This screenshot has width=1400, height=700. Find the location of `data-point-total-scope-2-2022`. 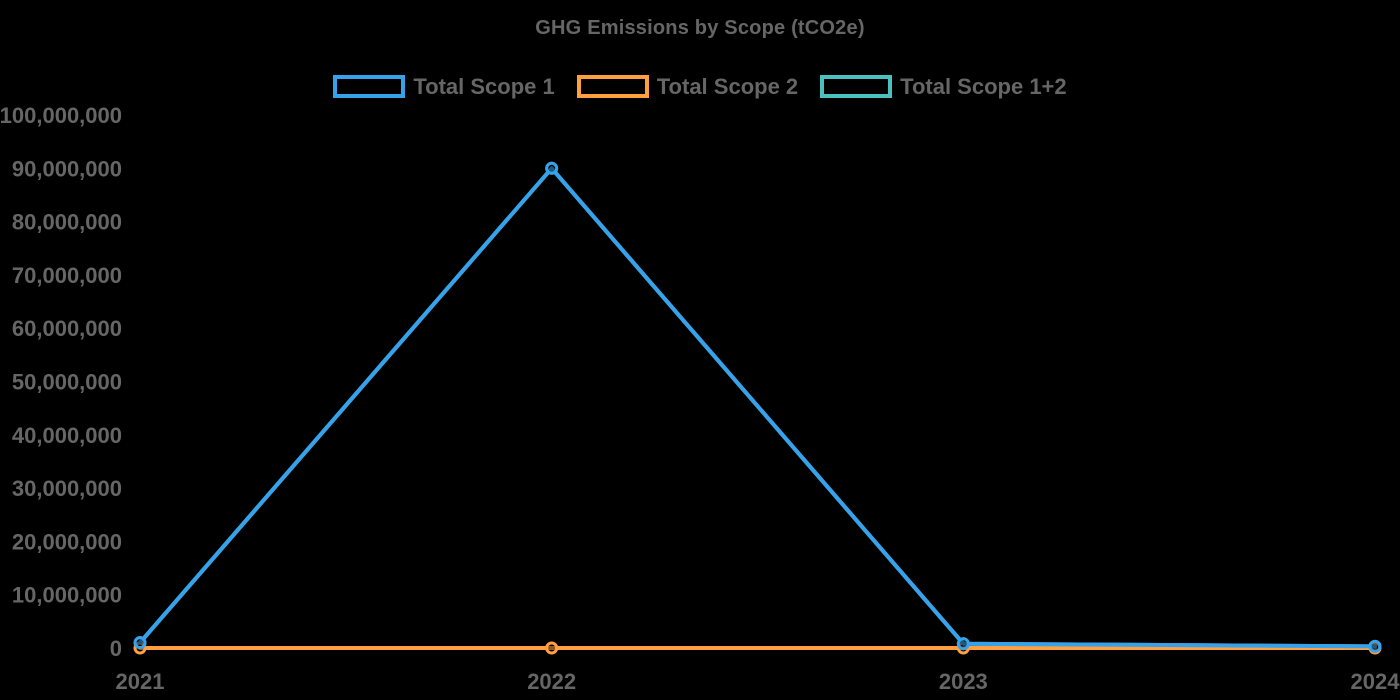

data-point-total-scope-2-2022 is located at coordinates (552, 648).